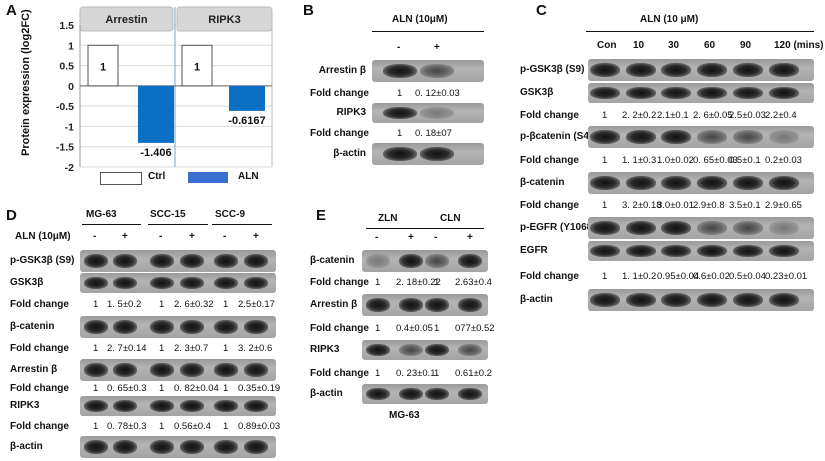  What do you see at coordinates (156, 114) in the screenshot?
I see `bar-aln-arrestin` at bounding box center [156, 114].